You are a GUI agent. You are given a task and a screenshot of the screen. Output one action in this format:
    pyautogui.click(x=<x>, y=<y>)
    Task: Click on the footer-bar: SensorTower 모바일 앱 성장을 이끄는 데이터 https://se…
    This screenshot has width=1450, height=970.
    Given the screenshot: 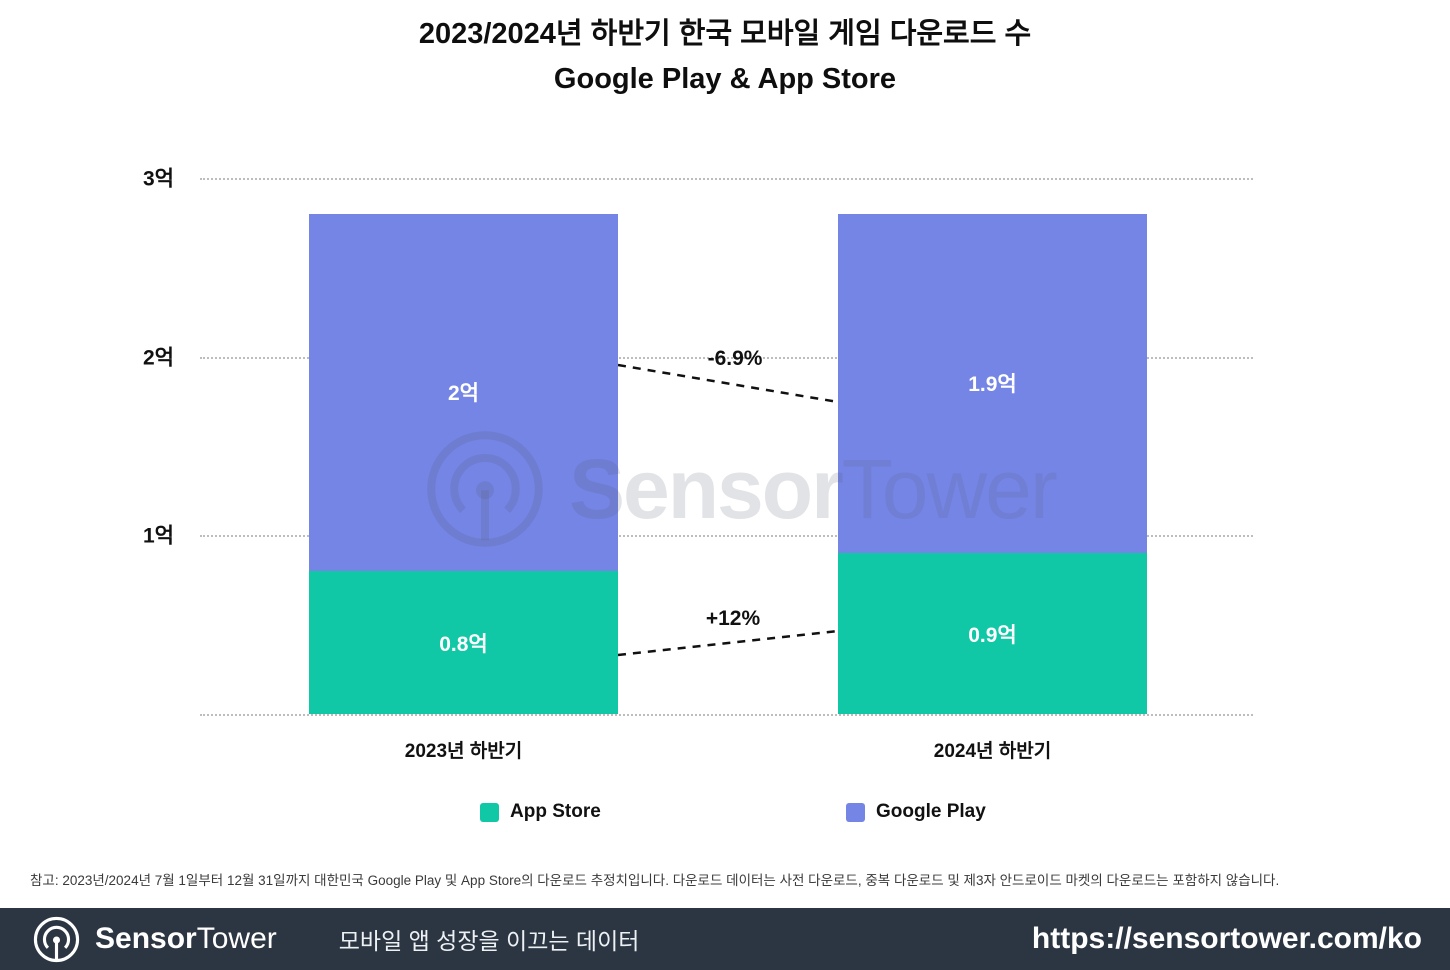 What is the action you would take?
    pyautogui.click(x=725, y=939)
    